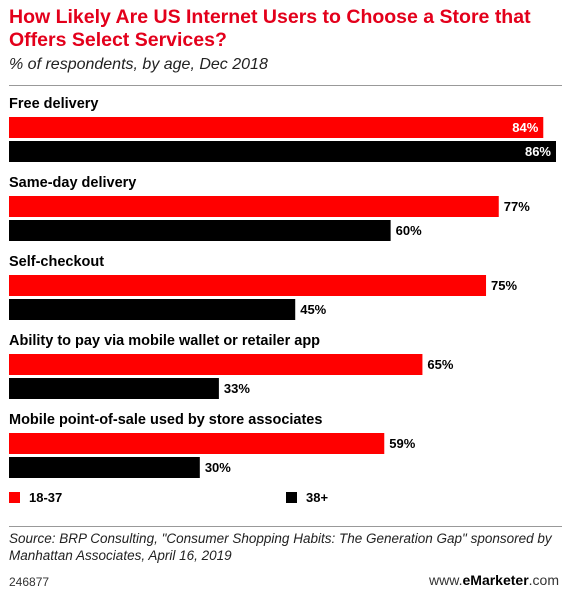  Describe the element at coordinates (46, 497) in the screenshot. I see `legend-label-18-37: 18-37` at that location.